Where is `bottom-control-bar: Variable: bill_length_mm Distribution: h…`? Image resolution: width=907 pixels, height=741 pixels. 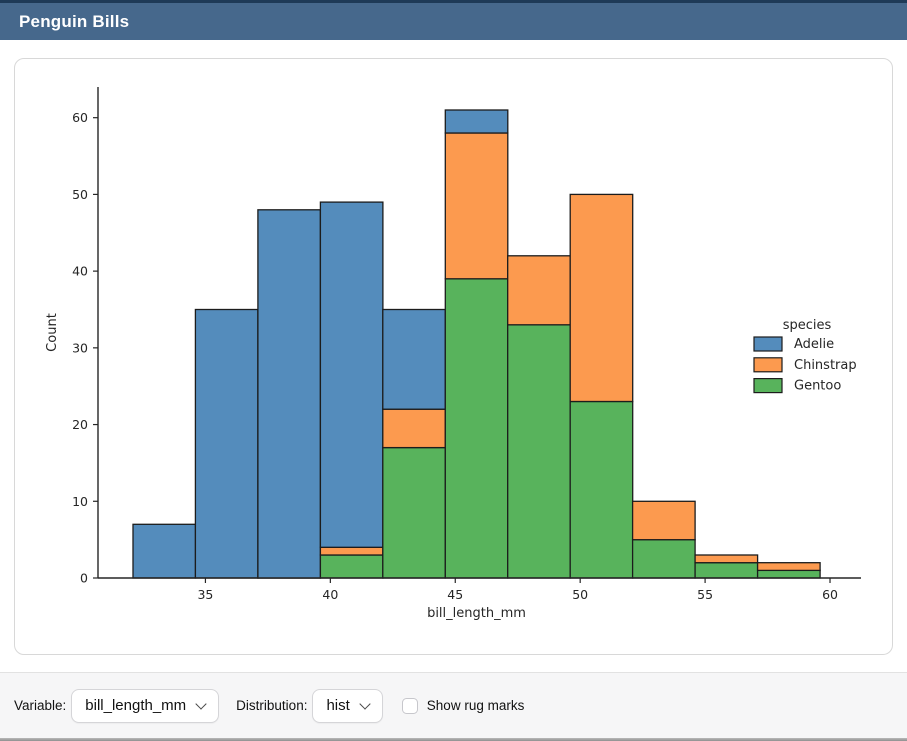 bottom-control-bar: Variable: bill_length_mm Distribution: h… is located at coordinates (453, 705).